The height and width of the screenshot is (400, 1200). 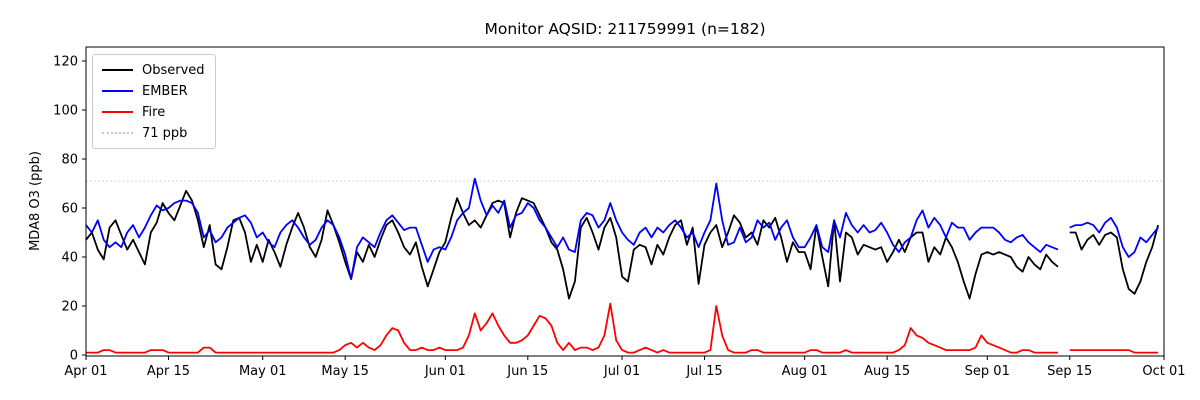 I want to click on x-tick-label: Aug 01, so click(x=805, y=371).